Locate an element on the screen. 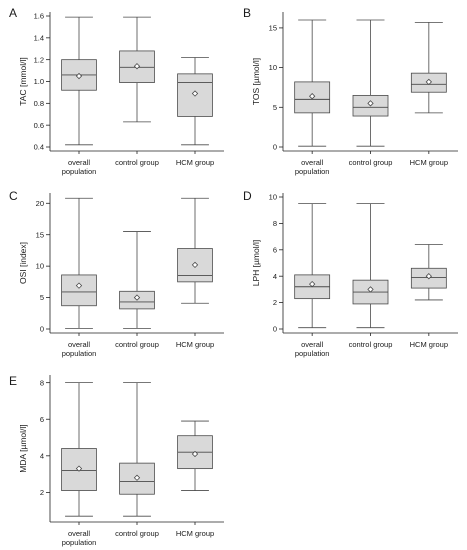  y-tick-label: 1.2 is located at coordinates (39, 59).